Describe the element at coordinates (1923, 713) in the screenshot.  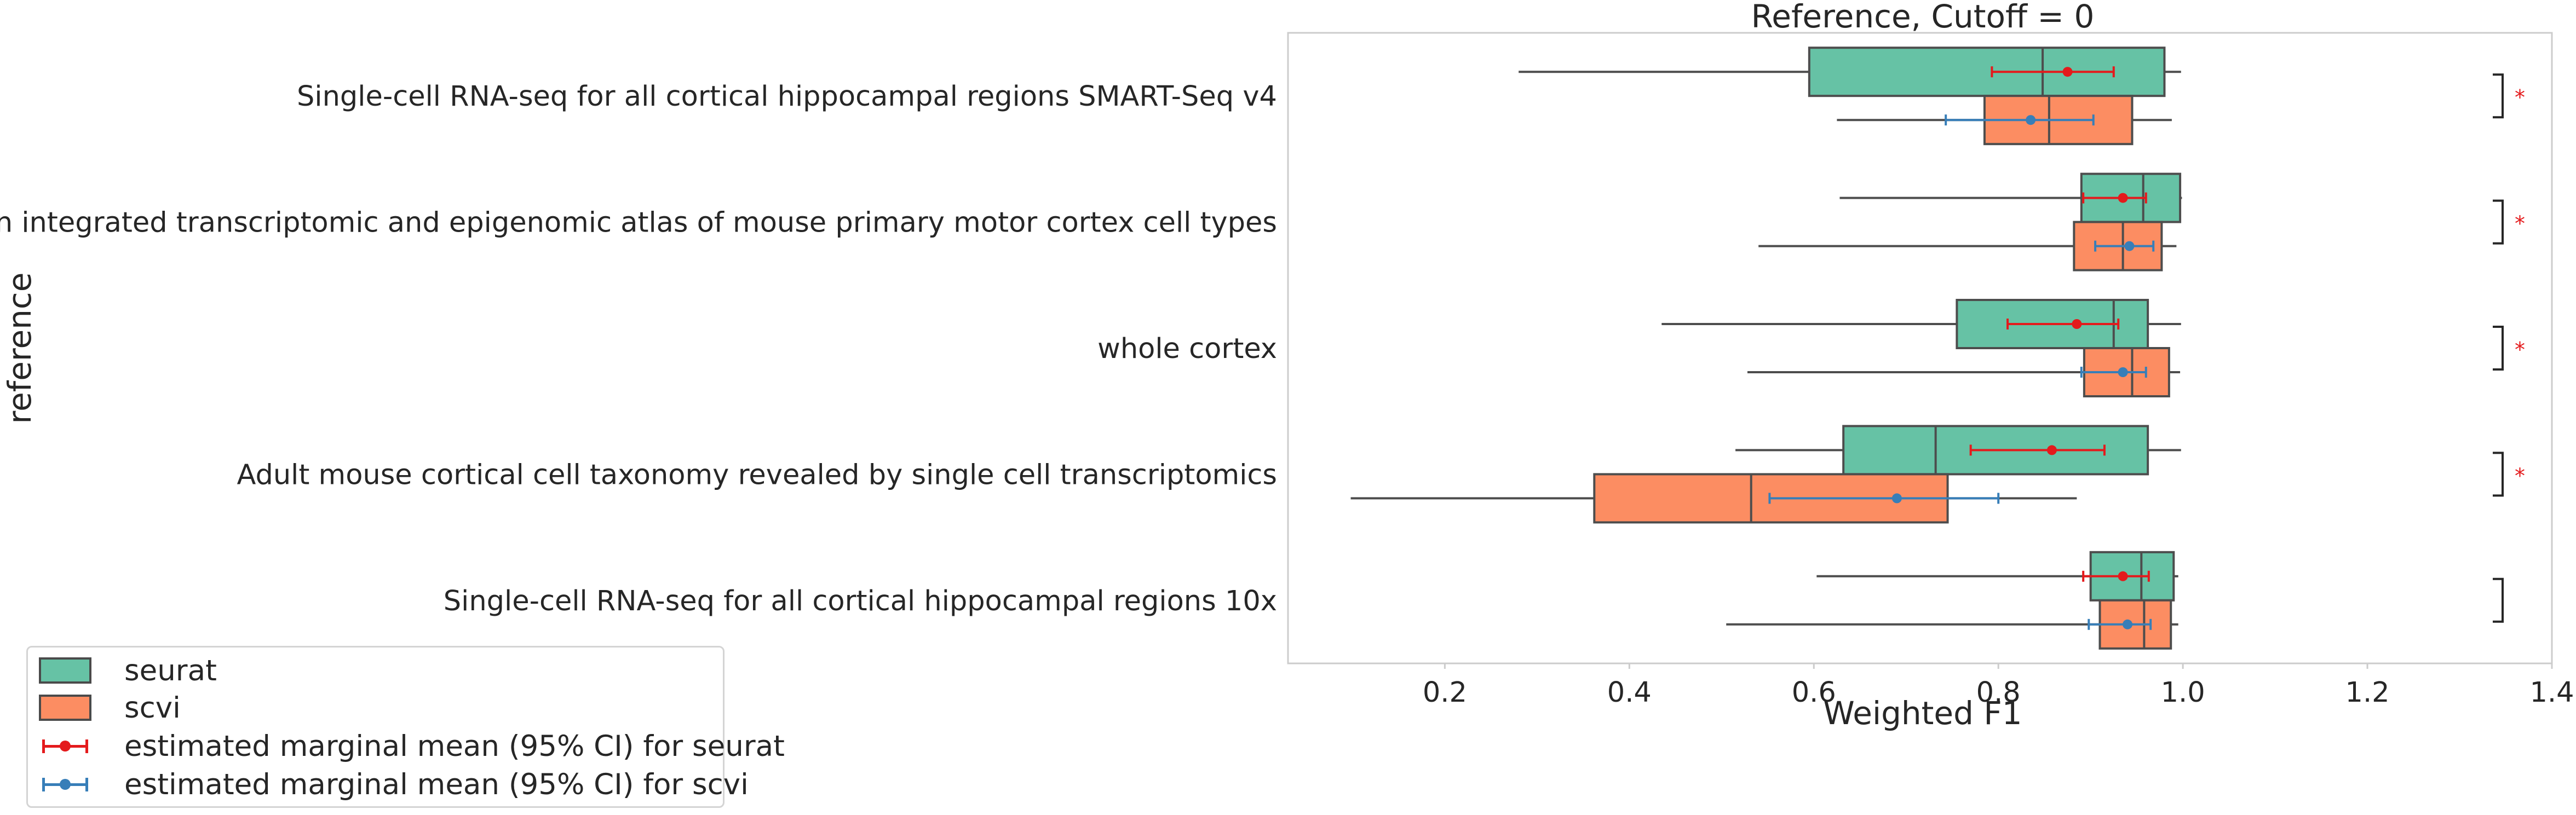
I see `x-axis-label: Weighted F1` at that location.